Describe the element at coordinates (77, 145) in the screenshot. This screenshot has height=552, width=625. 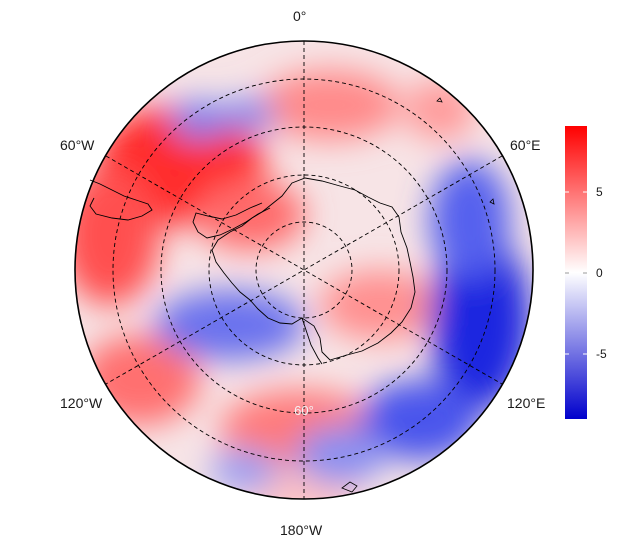
I see `longitude-label-60w: 60°W` at that location.